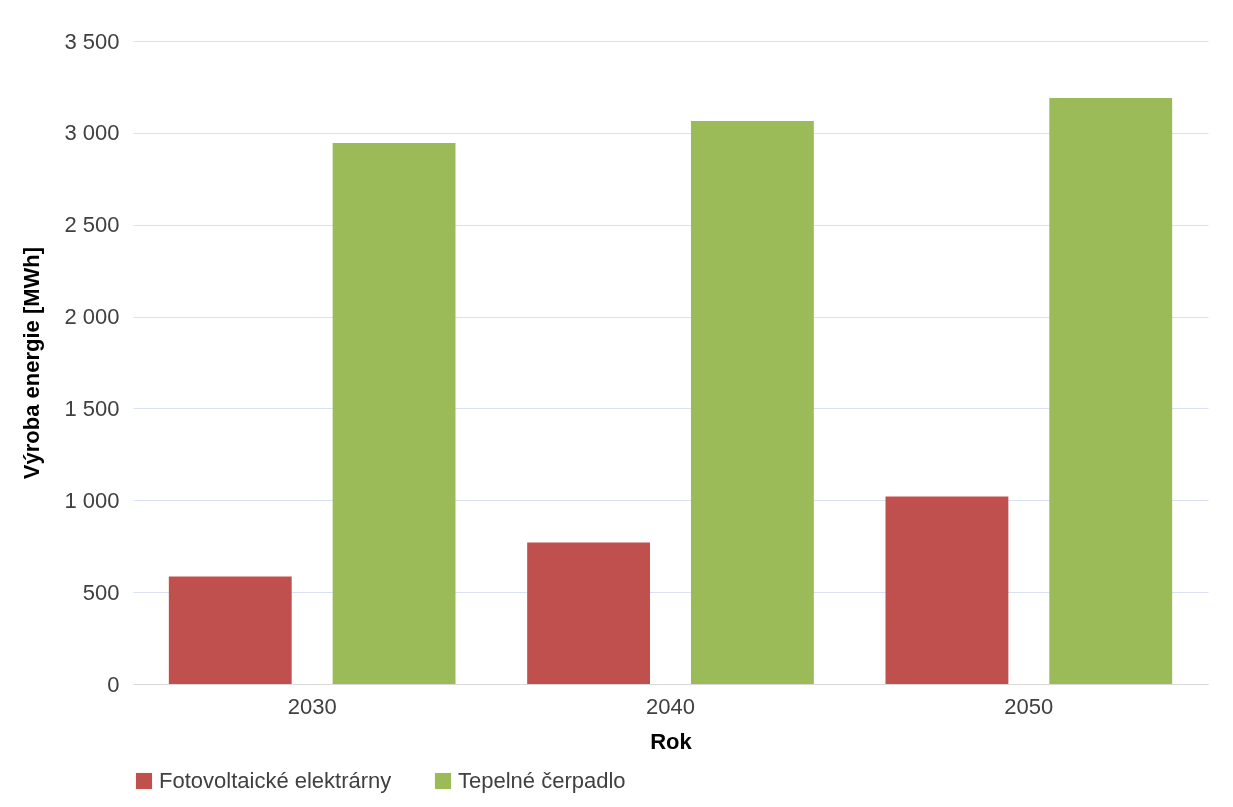 This screenshot has height=807, width=1233. What do you see at coordinates (92, 133) in the screenshot?
I see `y-tick-label: 3 000` at bounding box center [92, 133].